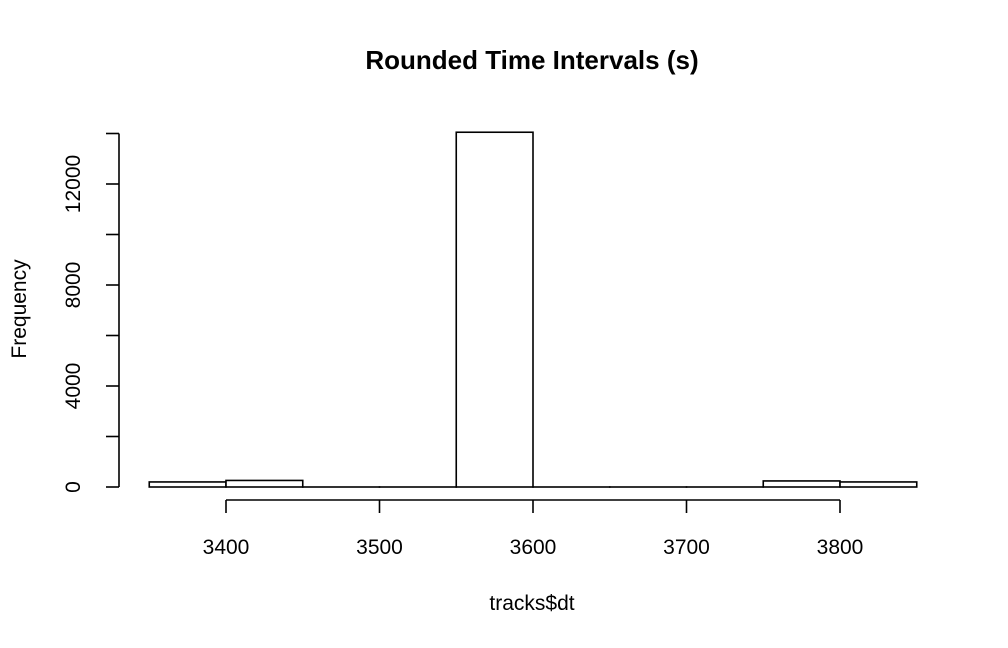 This screenshot has width=1008, height=648. What do you see at coordinates (73, 386) in the screenshot?
I see `y-tick-label: 4000` at bounding box center [73, 386].